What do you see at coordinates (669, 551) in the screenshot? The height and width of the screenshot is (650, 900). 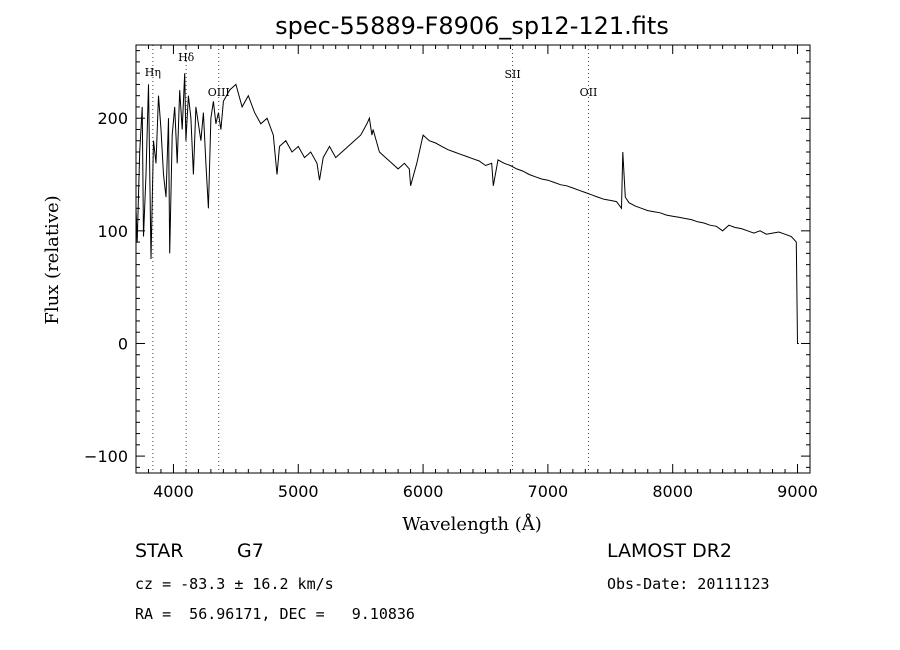 I see `survey-name: LAMOST DR2` at bounding box center [669, 551].